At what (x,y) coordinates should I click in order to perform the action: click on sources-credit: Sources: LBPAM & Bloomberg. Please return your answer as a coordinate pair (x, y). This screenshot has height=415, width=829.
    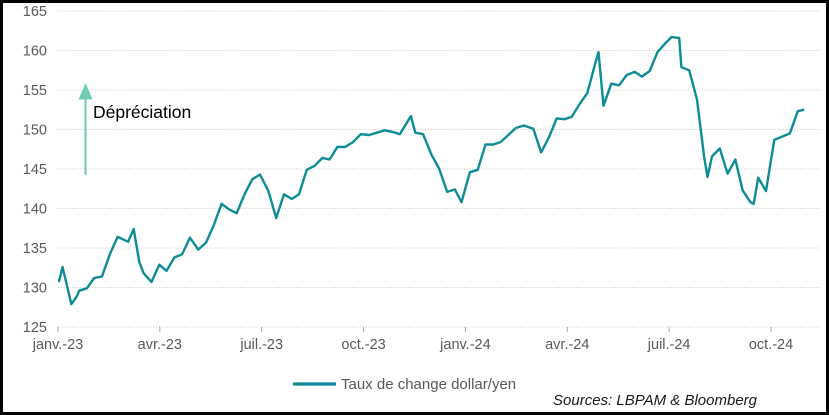
    Looking at the image, I should click on (655, 400).